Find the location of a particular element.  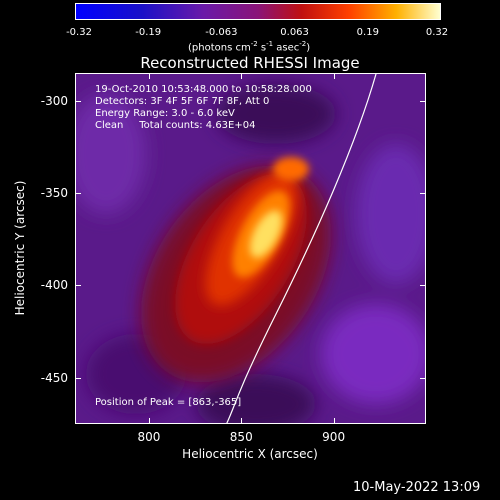

y-tick-label: -450 is located at coordinates (54, 377).